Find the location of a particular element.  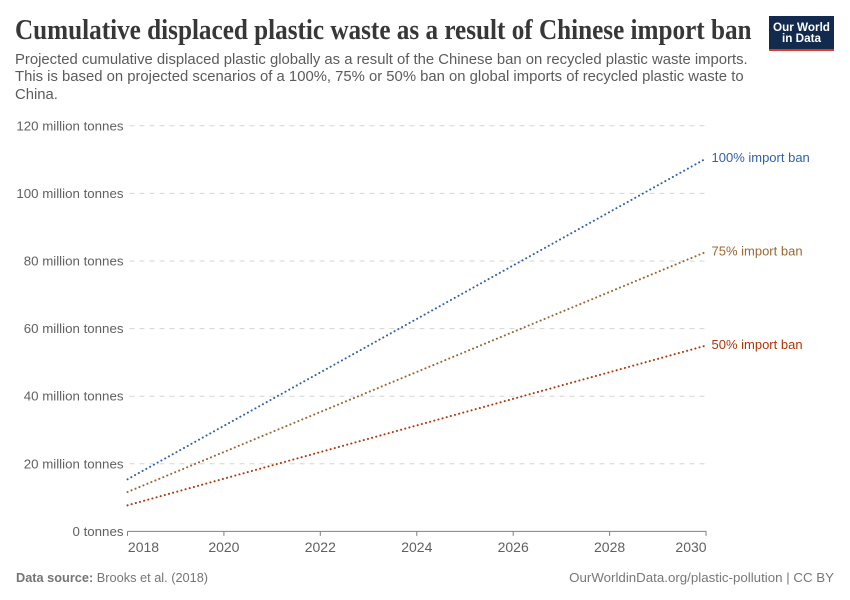

svg-text: 75% import ban is located at coordinates (757, 250).